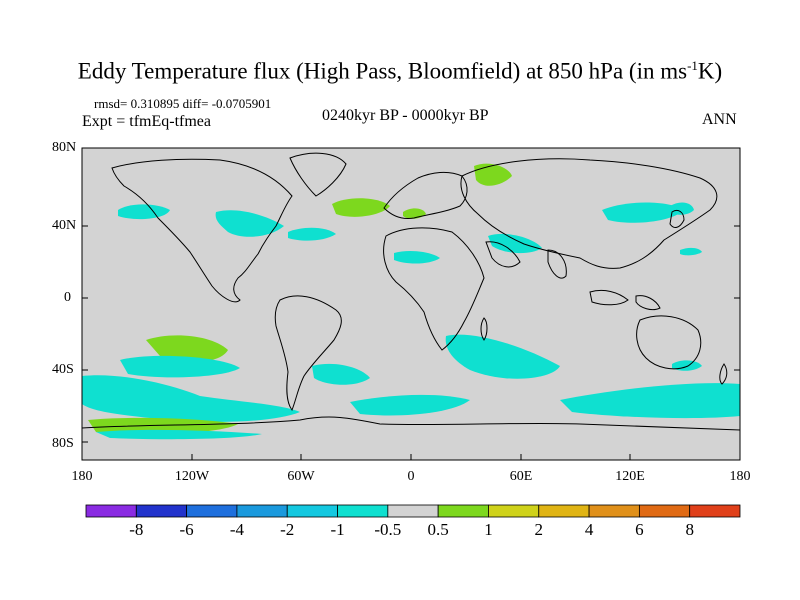  Describe the element at coordinates (630, 476) in the screenshot. I see `lon-label-120e: 120E` at that location.